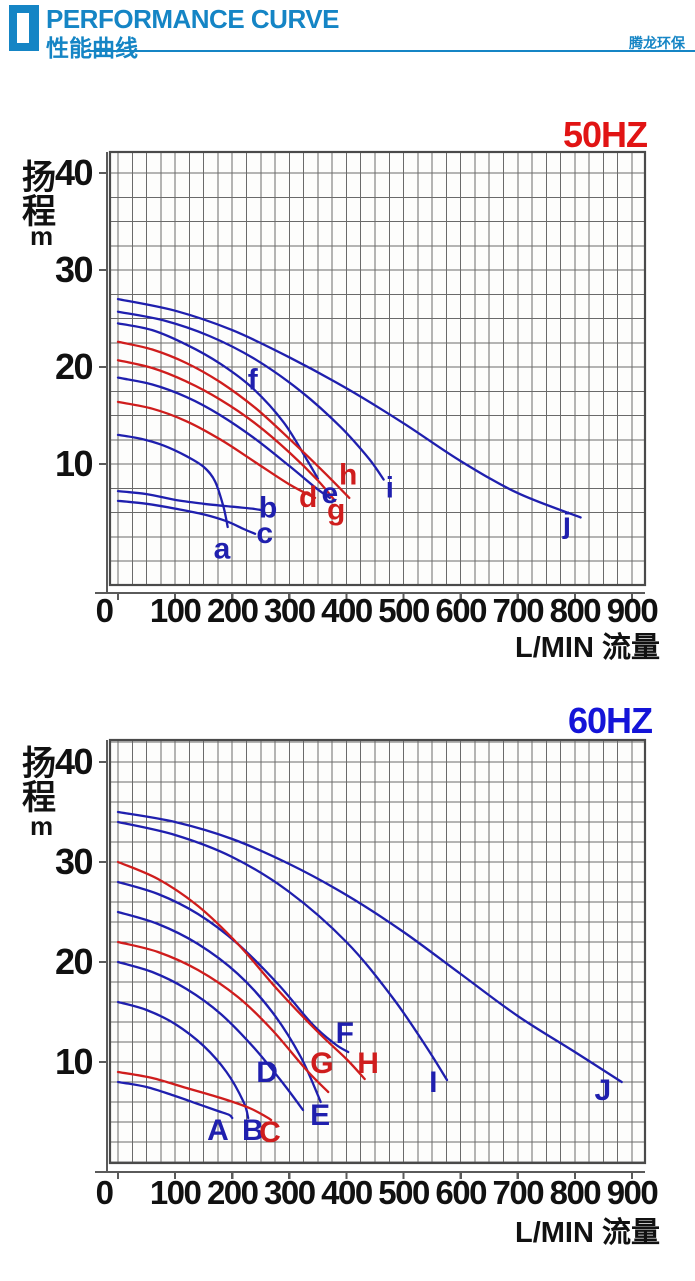  What do you see at coordinates (610, 720) in the screenshot?
I see `chart-title-60hz: 60HZ` at bounding box center [610, 720].